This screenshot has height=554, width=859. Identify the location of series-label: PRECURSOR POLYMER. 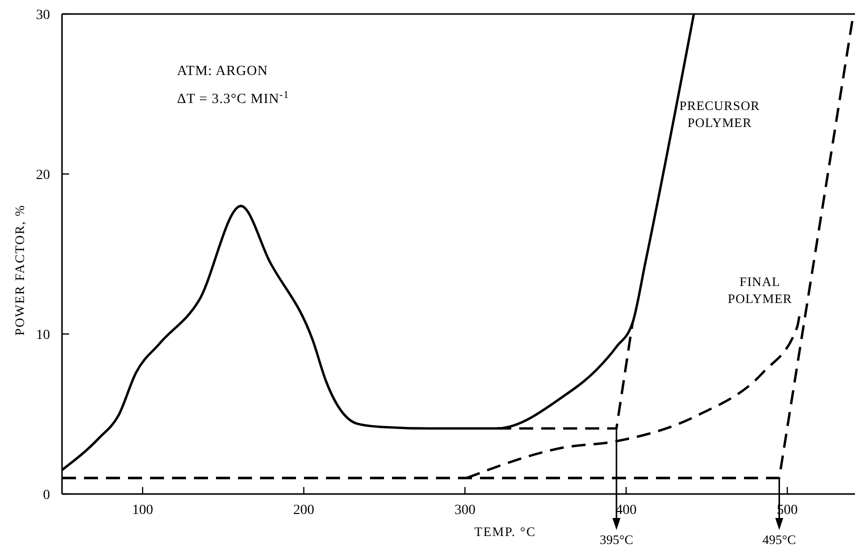
(719, 114).